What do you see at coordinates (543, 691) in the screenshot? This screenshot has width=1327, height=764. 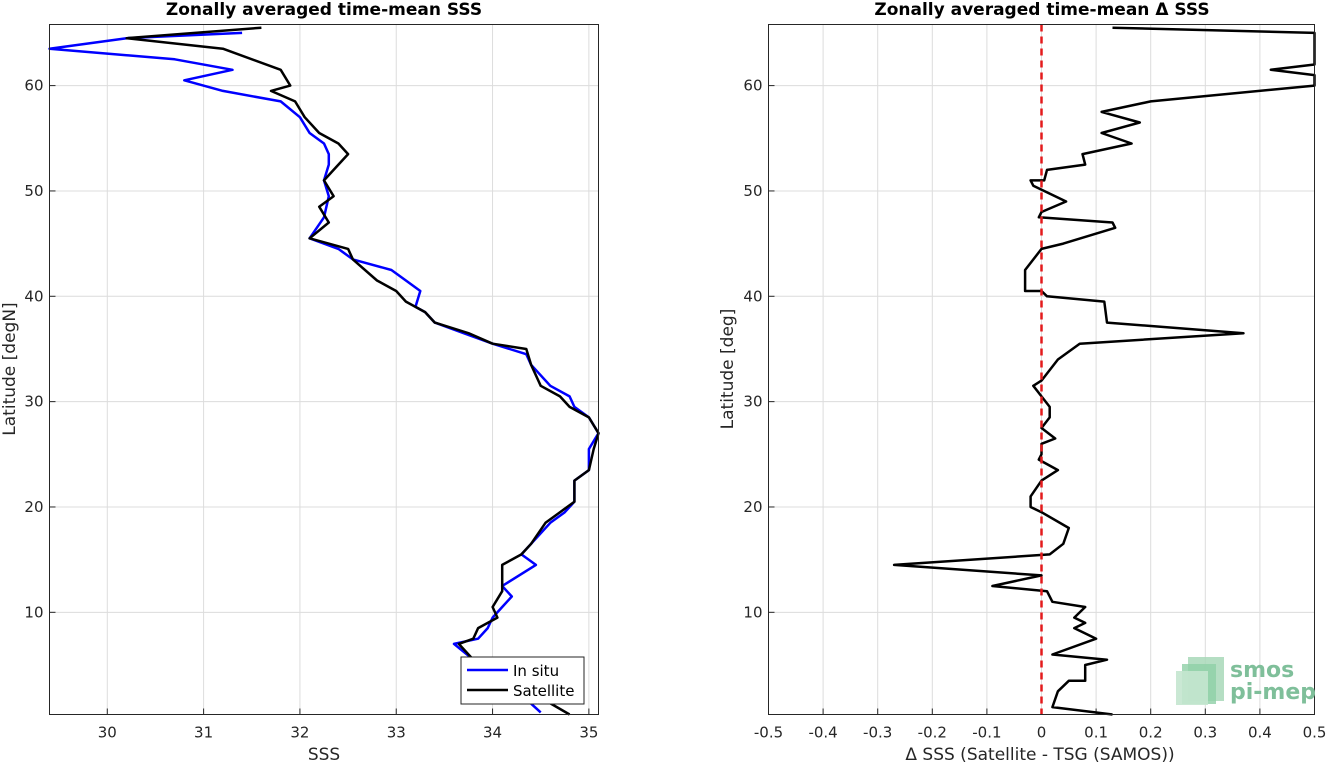 I see `legend-label-satellite: Satellite` at bounding box center [543, 691].